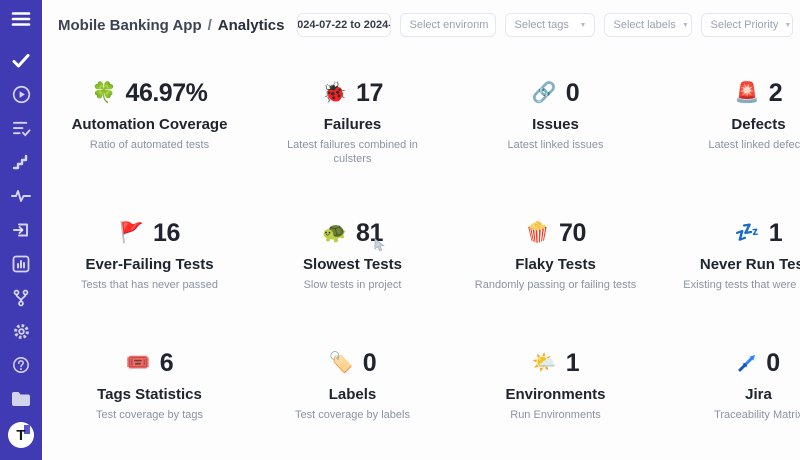 The width and height of the screenshot is (800, 460). I want to click on breadcrumb: Mobile Banking App / Analytics, so click(171, 25).